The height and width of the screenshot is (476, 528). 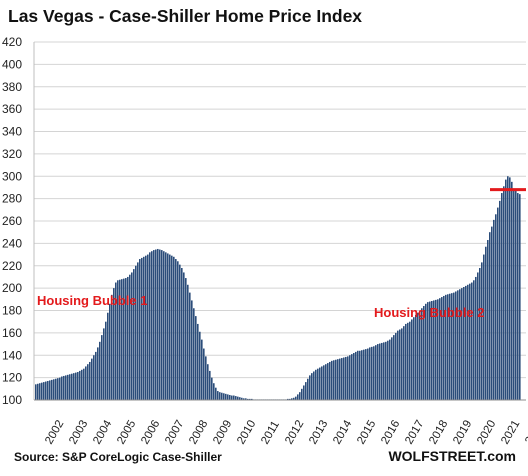 I want to click on y-tick-label: 240, so click(x=12, y=243).